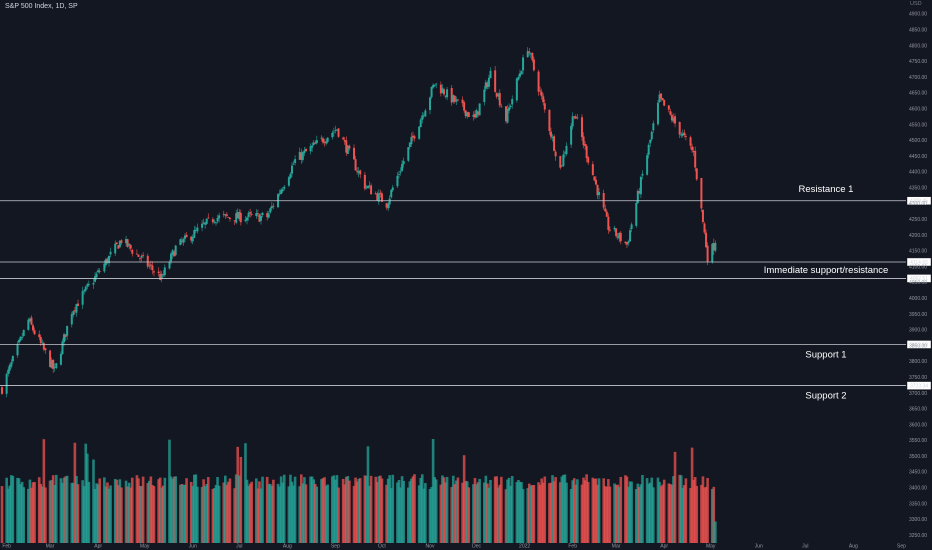 This screenshot has width=932, height=550. Describe the element at coordinates (98, 547) in the screenshot. I see `x-tick-label: Apr` at that location.